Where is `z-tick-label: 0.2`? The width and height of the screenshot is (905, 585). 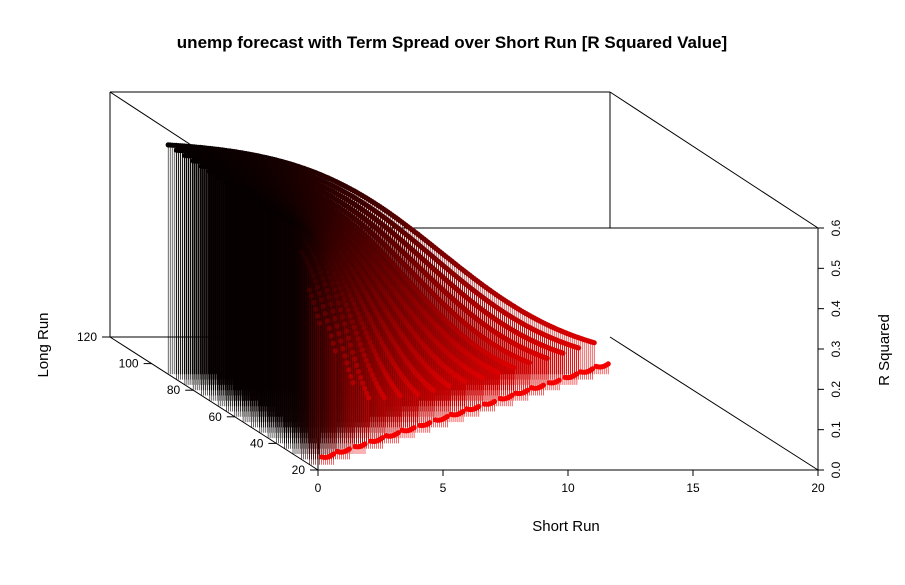 z-tick-label: 0.2 is located at coordinates (836, 389).